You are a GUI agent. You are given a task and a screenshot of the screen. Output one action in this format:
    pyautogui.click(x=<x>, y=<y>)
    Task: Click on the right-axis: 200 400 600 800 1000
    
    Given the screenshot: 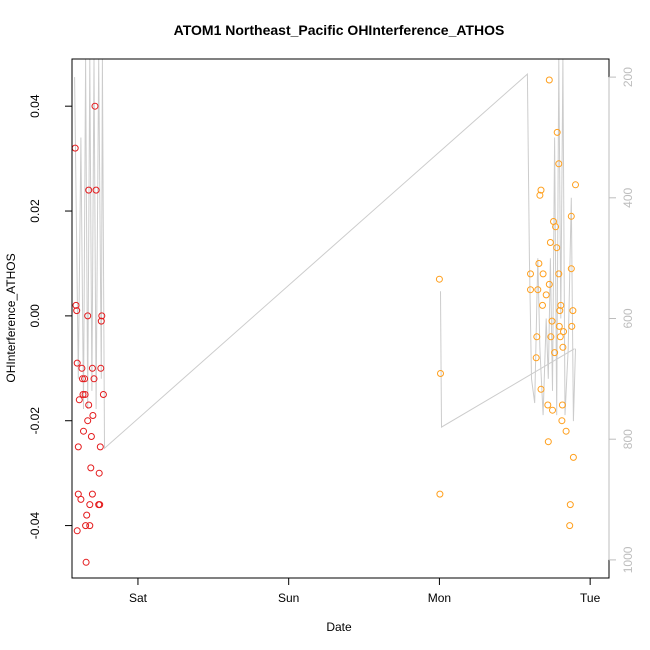 What is the action you would take?
    pyautogui.click(x=621, y=320)
    